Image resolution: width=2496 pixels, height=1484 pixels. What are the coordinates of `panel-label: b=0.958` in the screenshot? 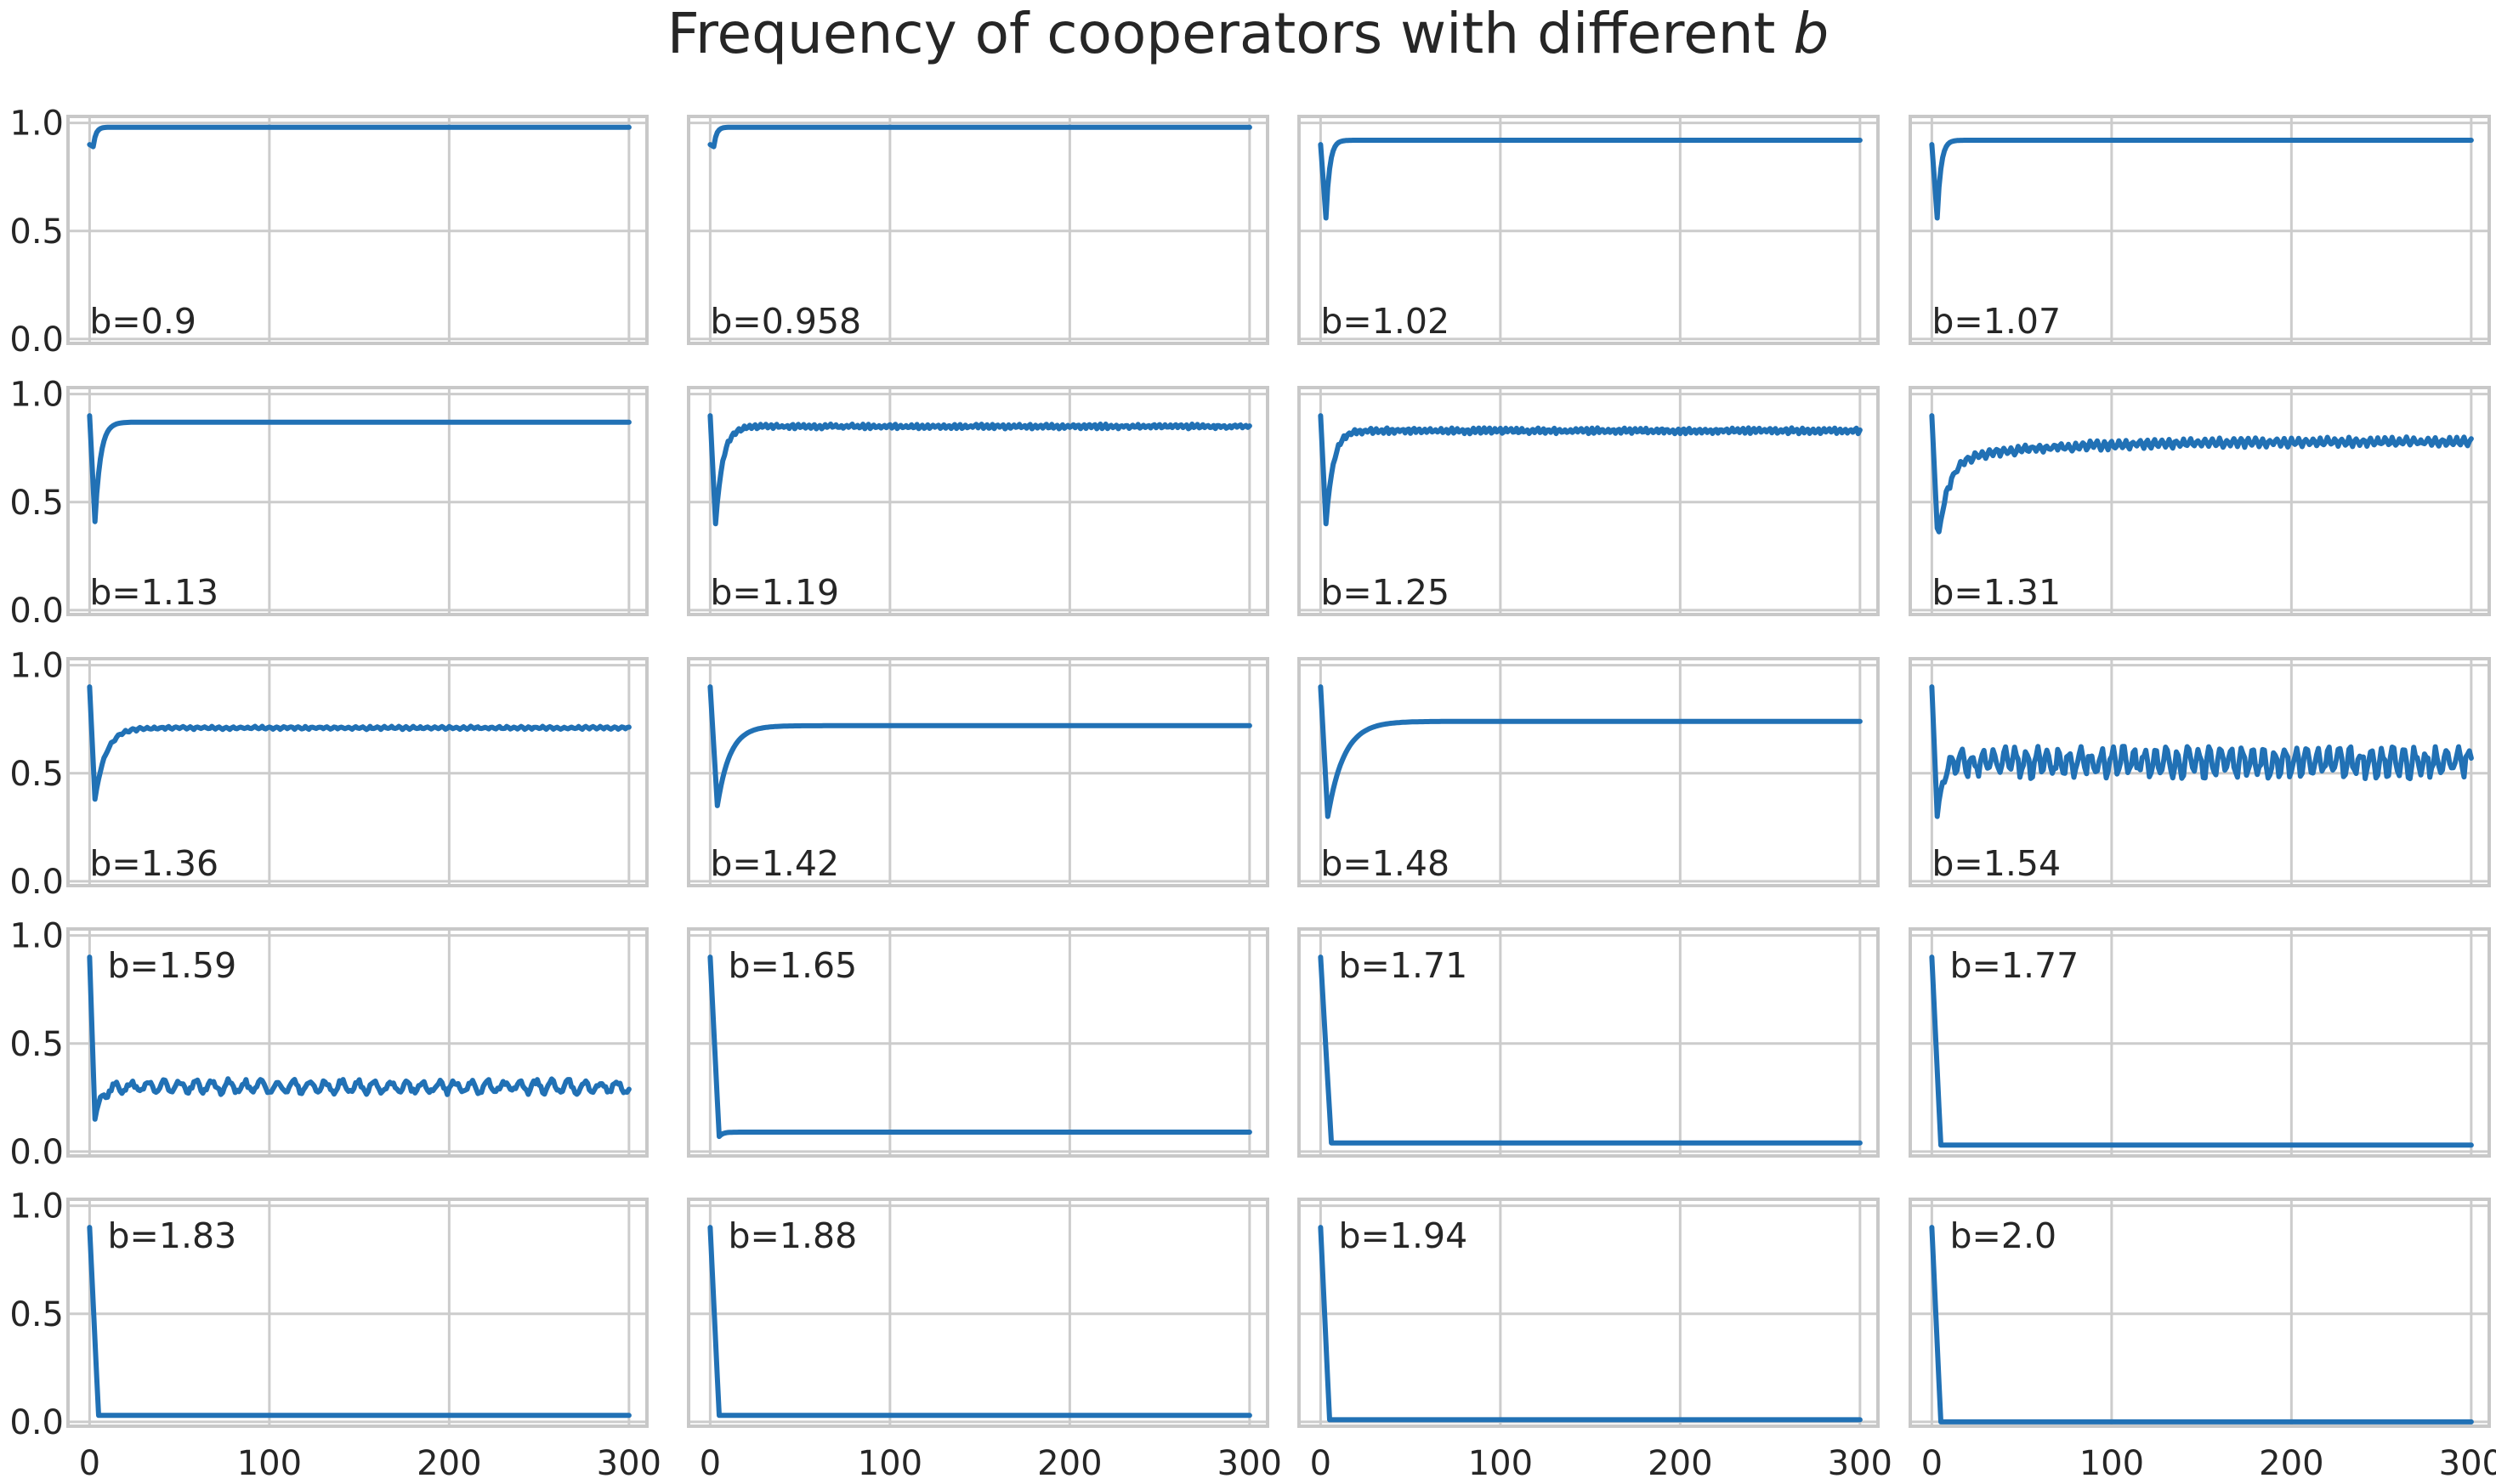 It's located at (785, 321).